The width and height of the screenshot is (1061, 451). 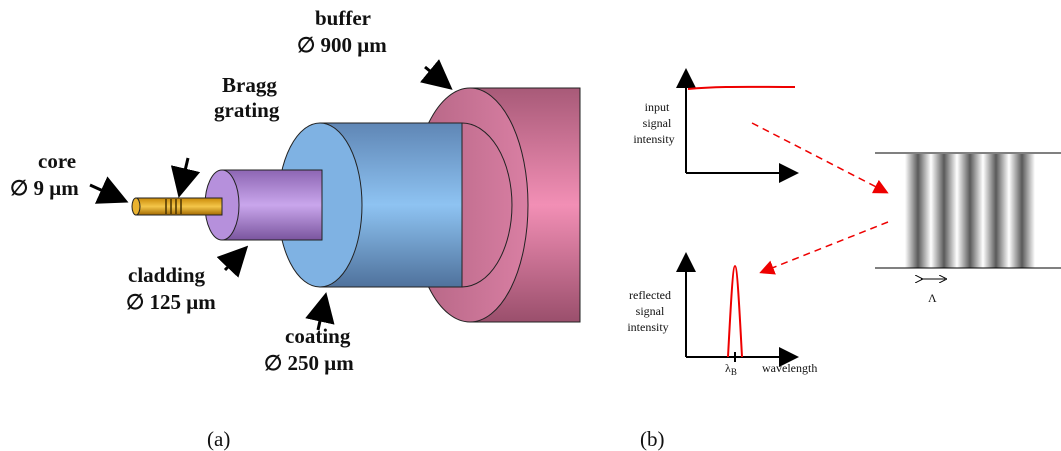 What do you see at coordinates (167, 275) in the screenshot?
I see `cladding-label: cladding` at bounding box center [167, 275].